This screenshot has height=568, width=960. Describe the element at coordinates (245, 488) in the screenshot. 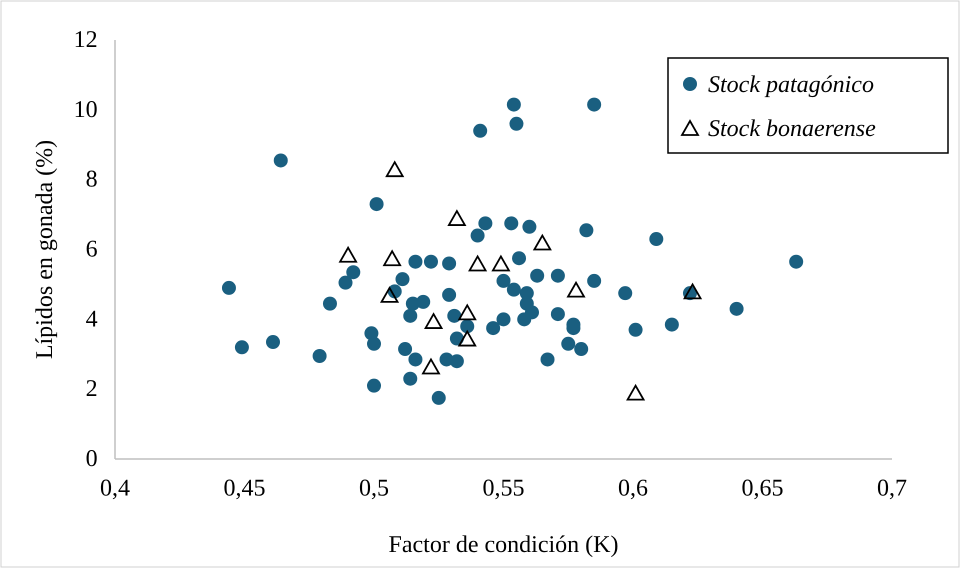

I see `x-tick-label: 0,45` at that location.